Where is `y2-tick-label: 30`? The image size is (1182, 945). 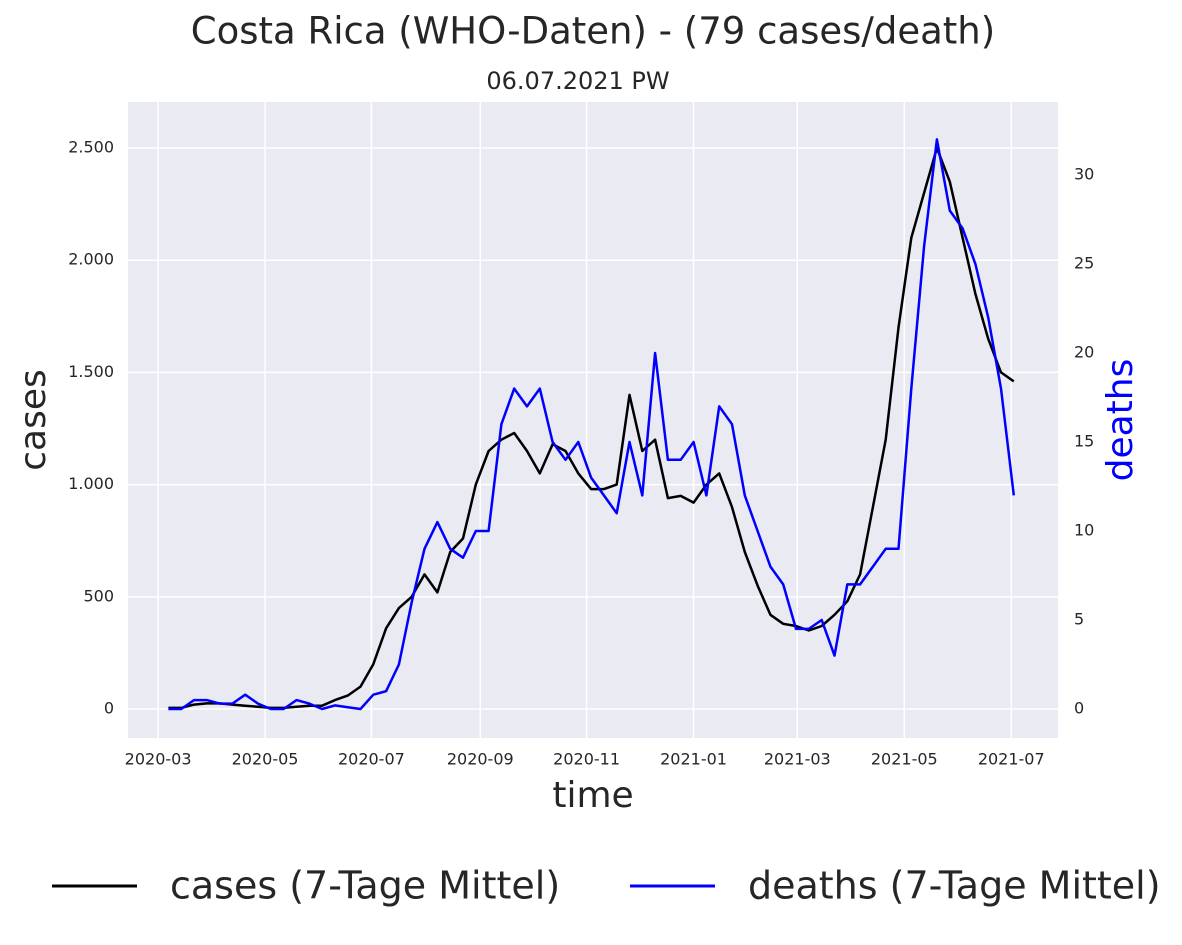
y2-tick-label: 30 is located at coordinates (1084, 173).